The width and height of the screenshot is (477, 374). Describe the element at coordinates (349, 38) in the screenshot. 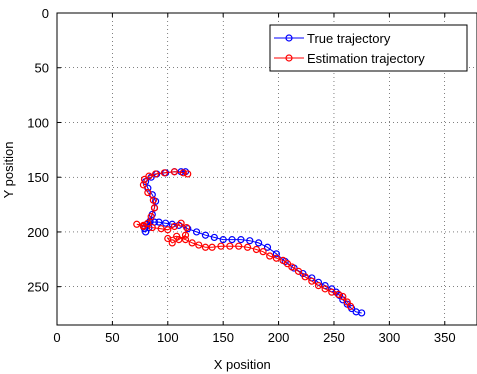

I see `legend-label-true: True trajectory` at that location.